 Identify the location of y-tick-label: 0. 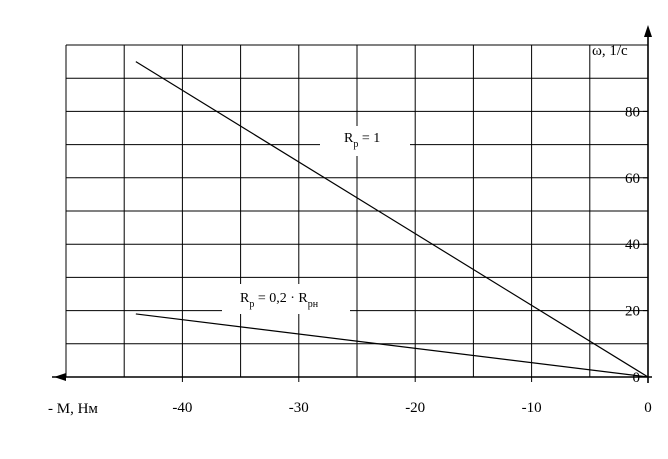
(637, 378).